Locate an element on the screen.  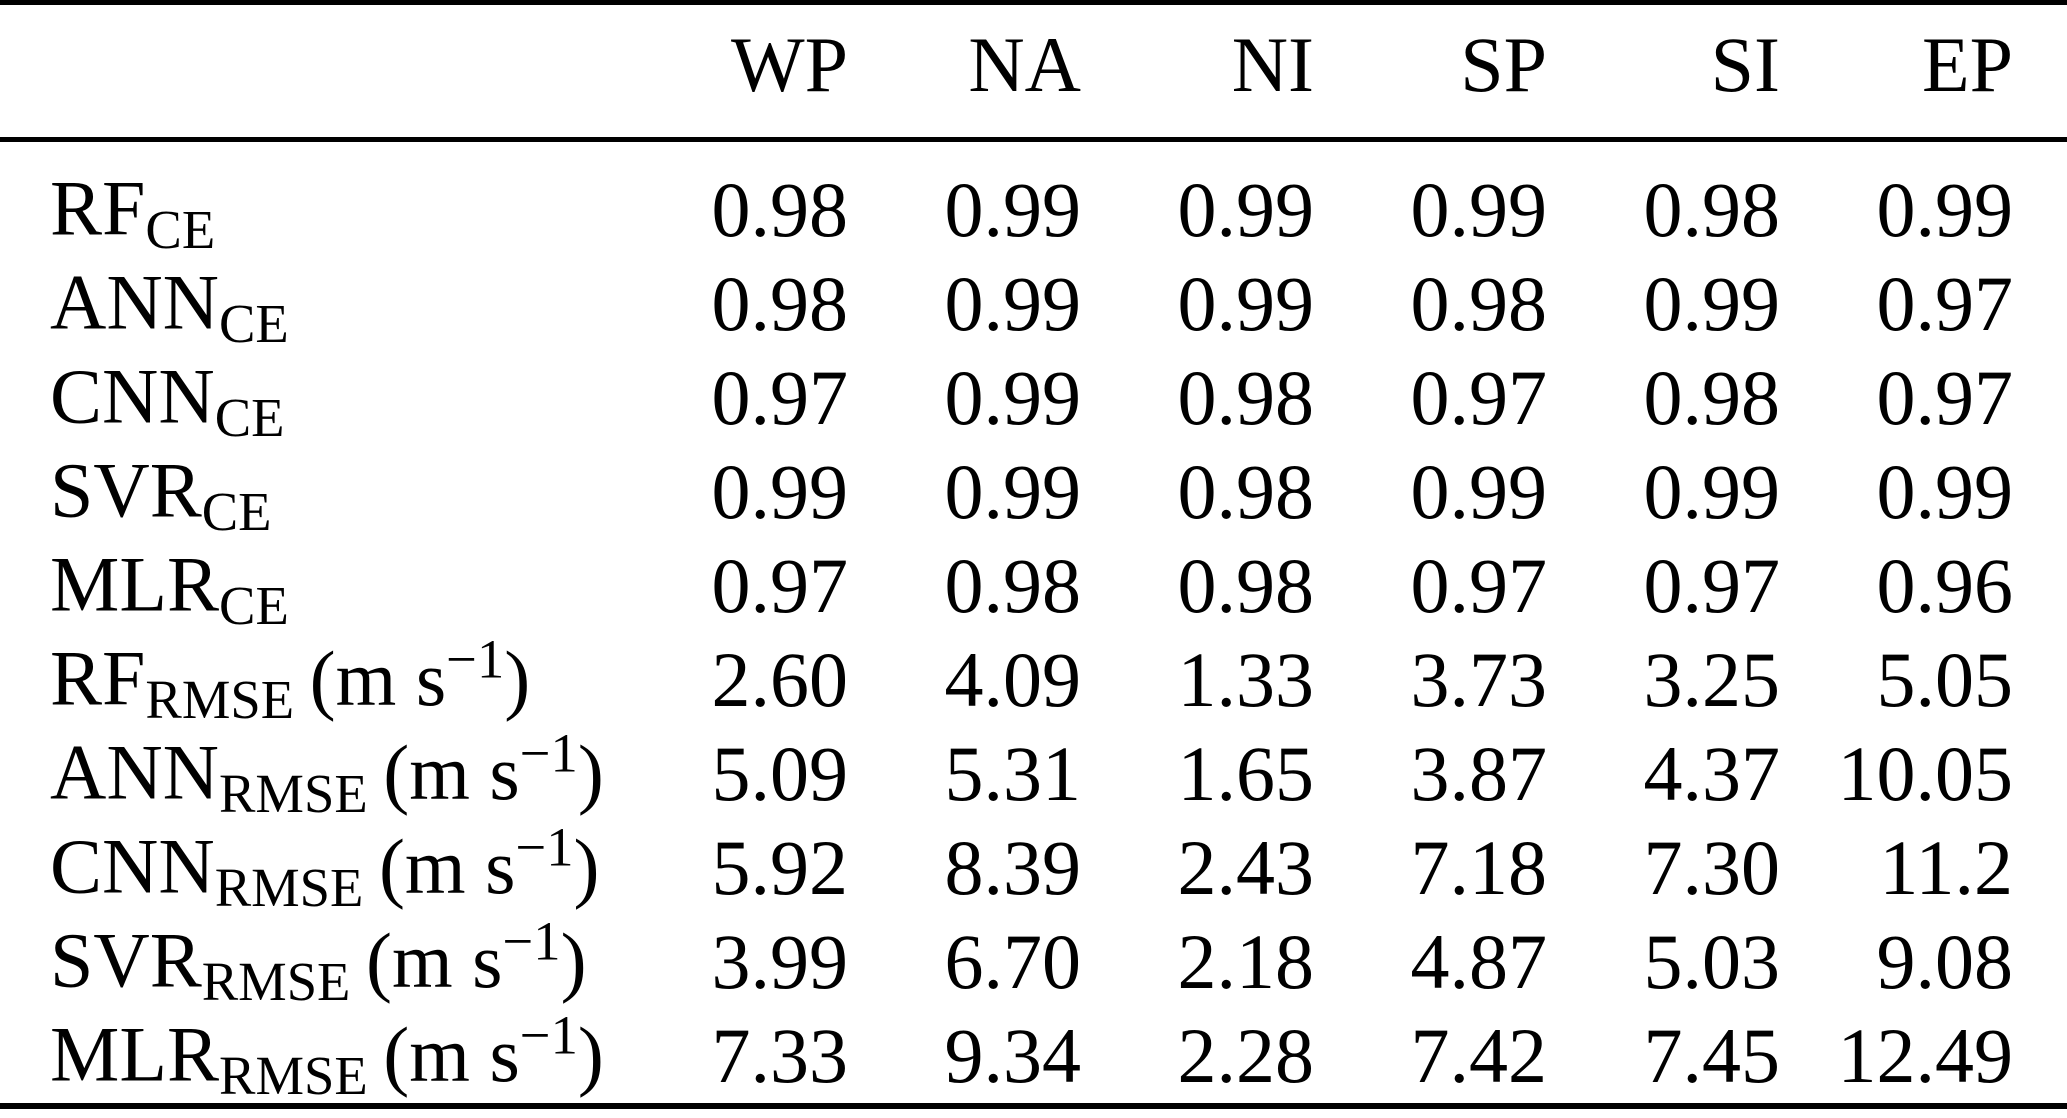
value-cell: 10.05 is located at coordinates (1925, 773).